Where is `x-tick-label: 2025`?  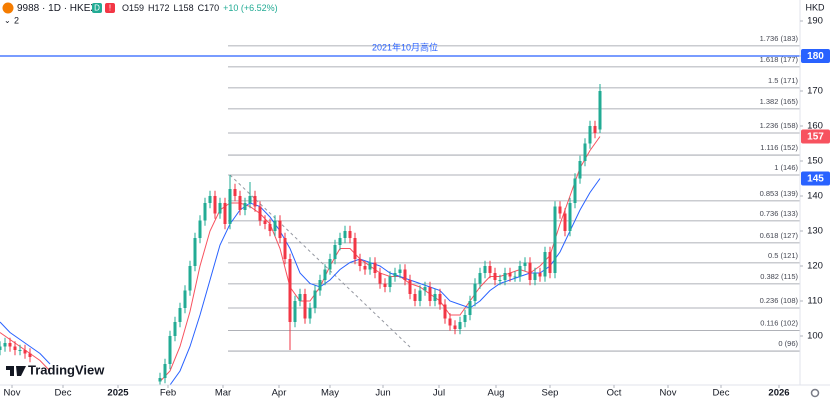
x-tick-label: 2025 is located at coordinates (118, 393).